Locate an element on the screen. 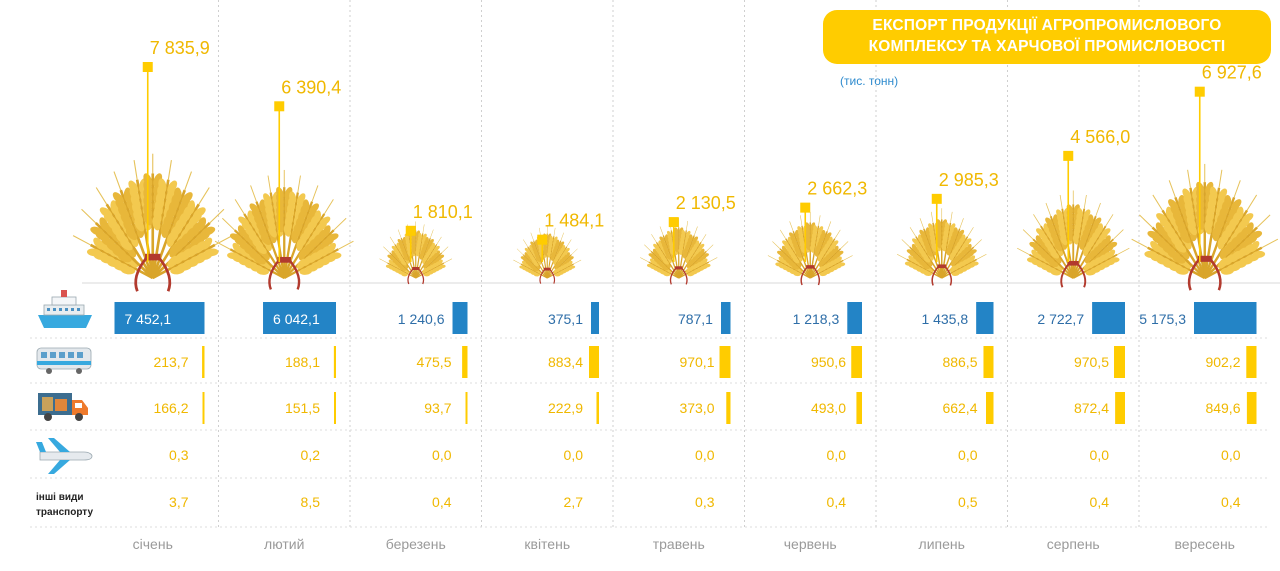 Image resolution: width=1280 pixels, height=571 pixels. rail-value-label: 902,2 is located at coordinates (1222, 362).